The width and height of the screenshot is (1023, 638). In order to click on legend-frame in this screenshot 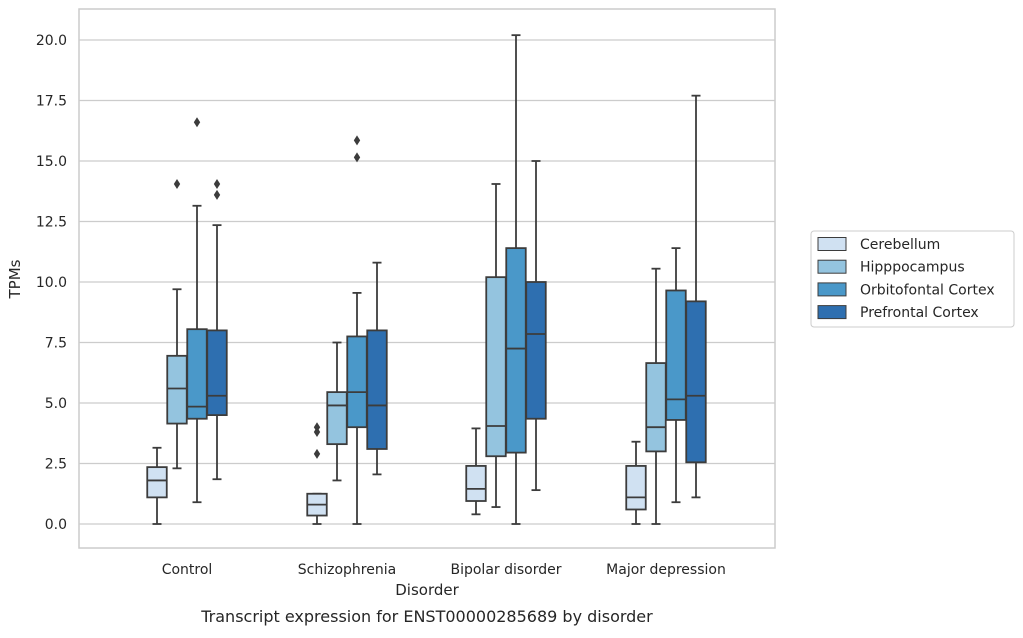, I will do `click(912, 279)`.